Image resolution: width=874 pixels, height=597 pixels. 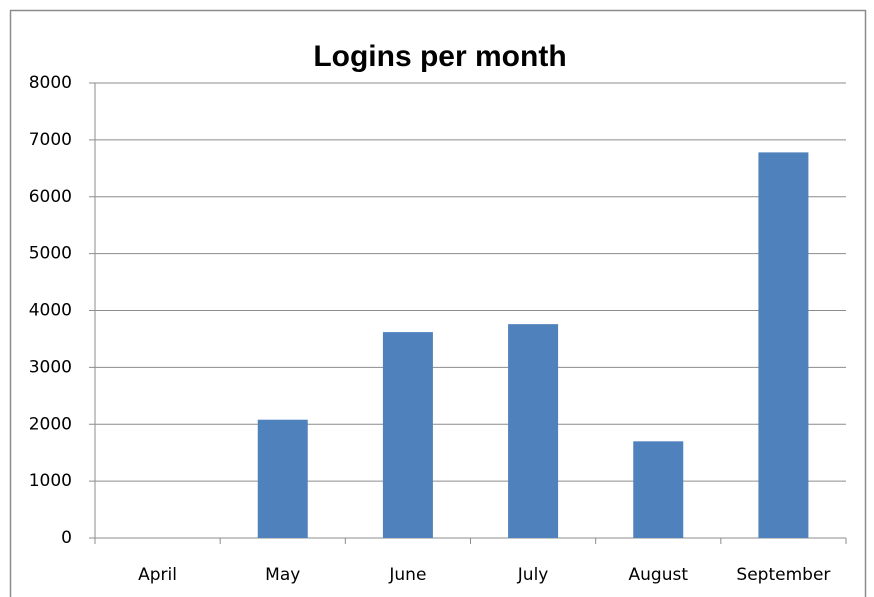 I want to click on x-tick-label: May, so click(x=282, y=575).